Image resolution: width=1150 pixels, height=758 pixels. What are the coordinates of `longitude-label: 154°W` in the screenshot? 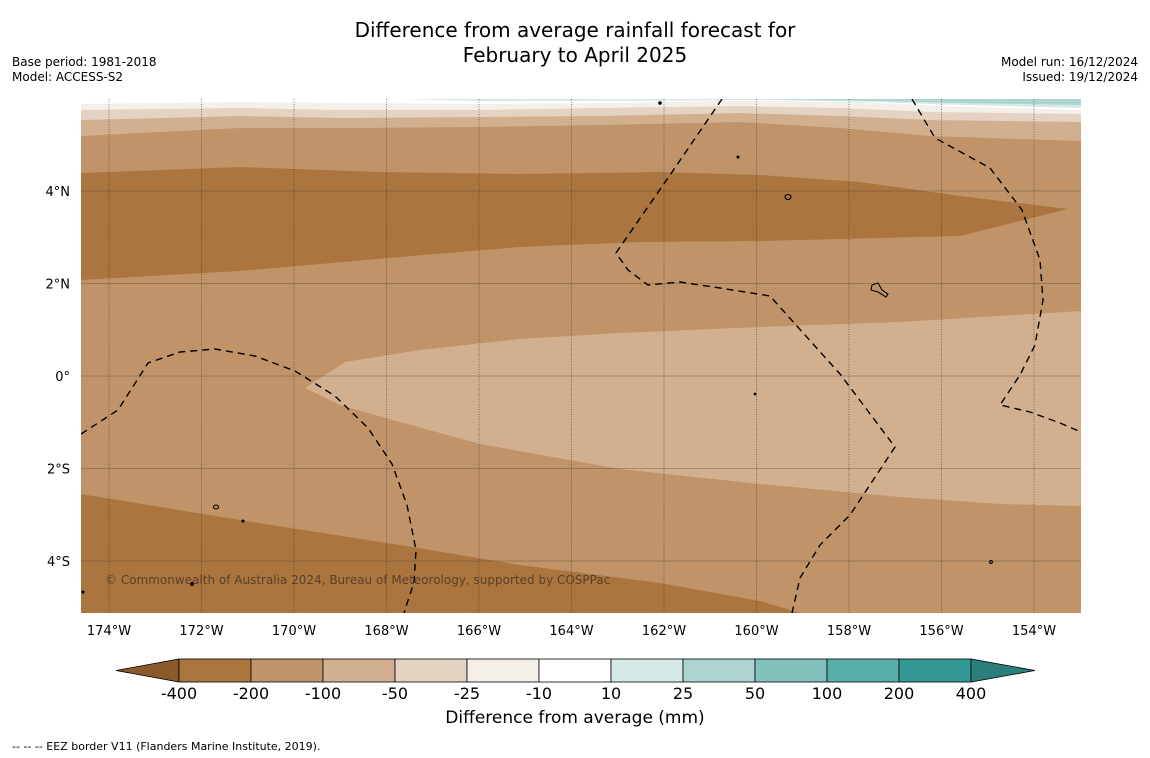 It's located at (1034, 631).